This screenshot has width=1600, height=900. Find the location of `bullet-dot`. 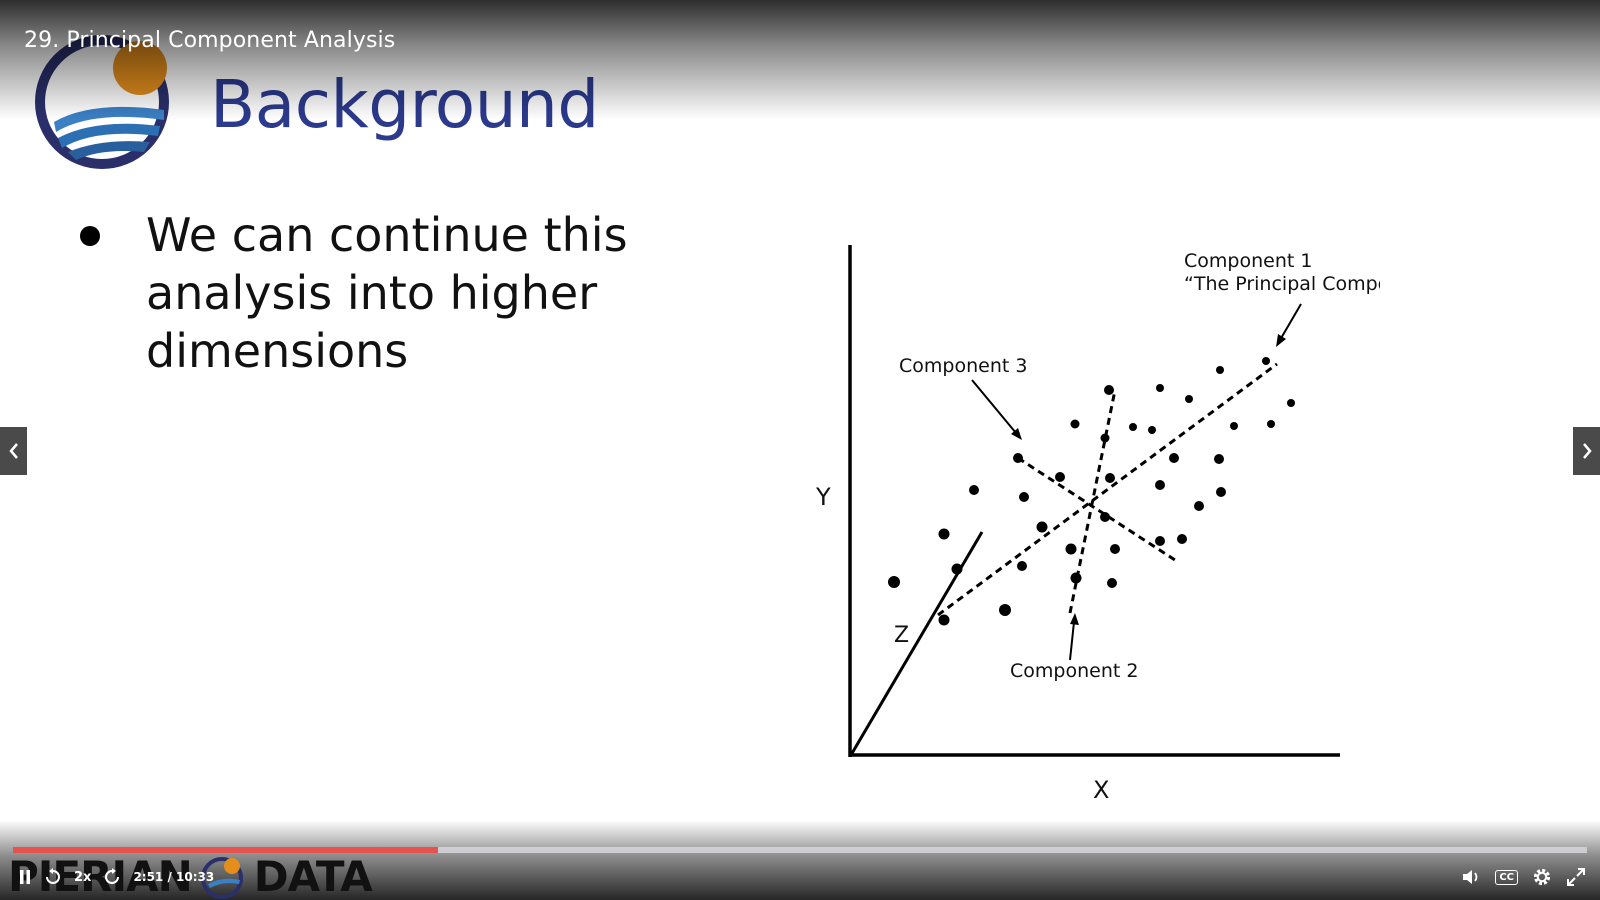

bullet-dot is located at coordinates (90, 236).